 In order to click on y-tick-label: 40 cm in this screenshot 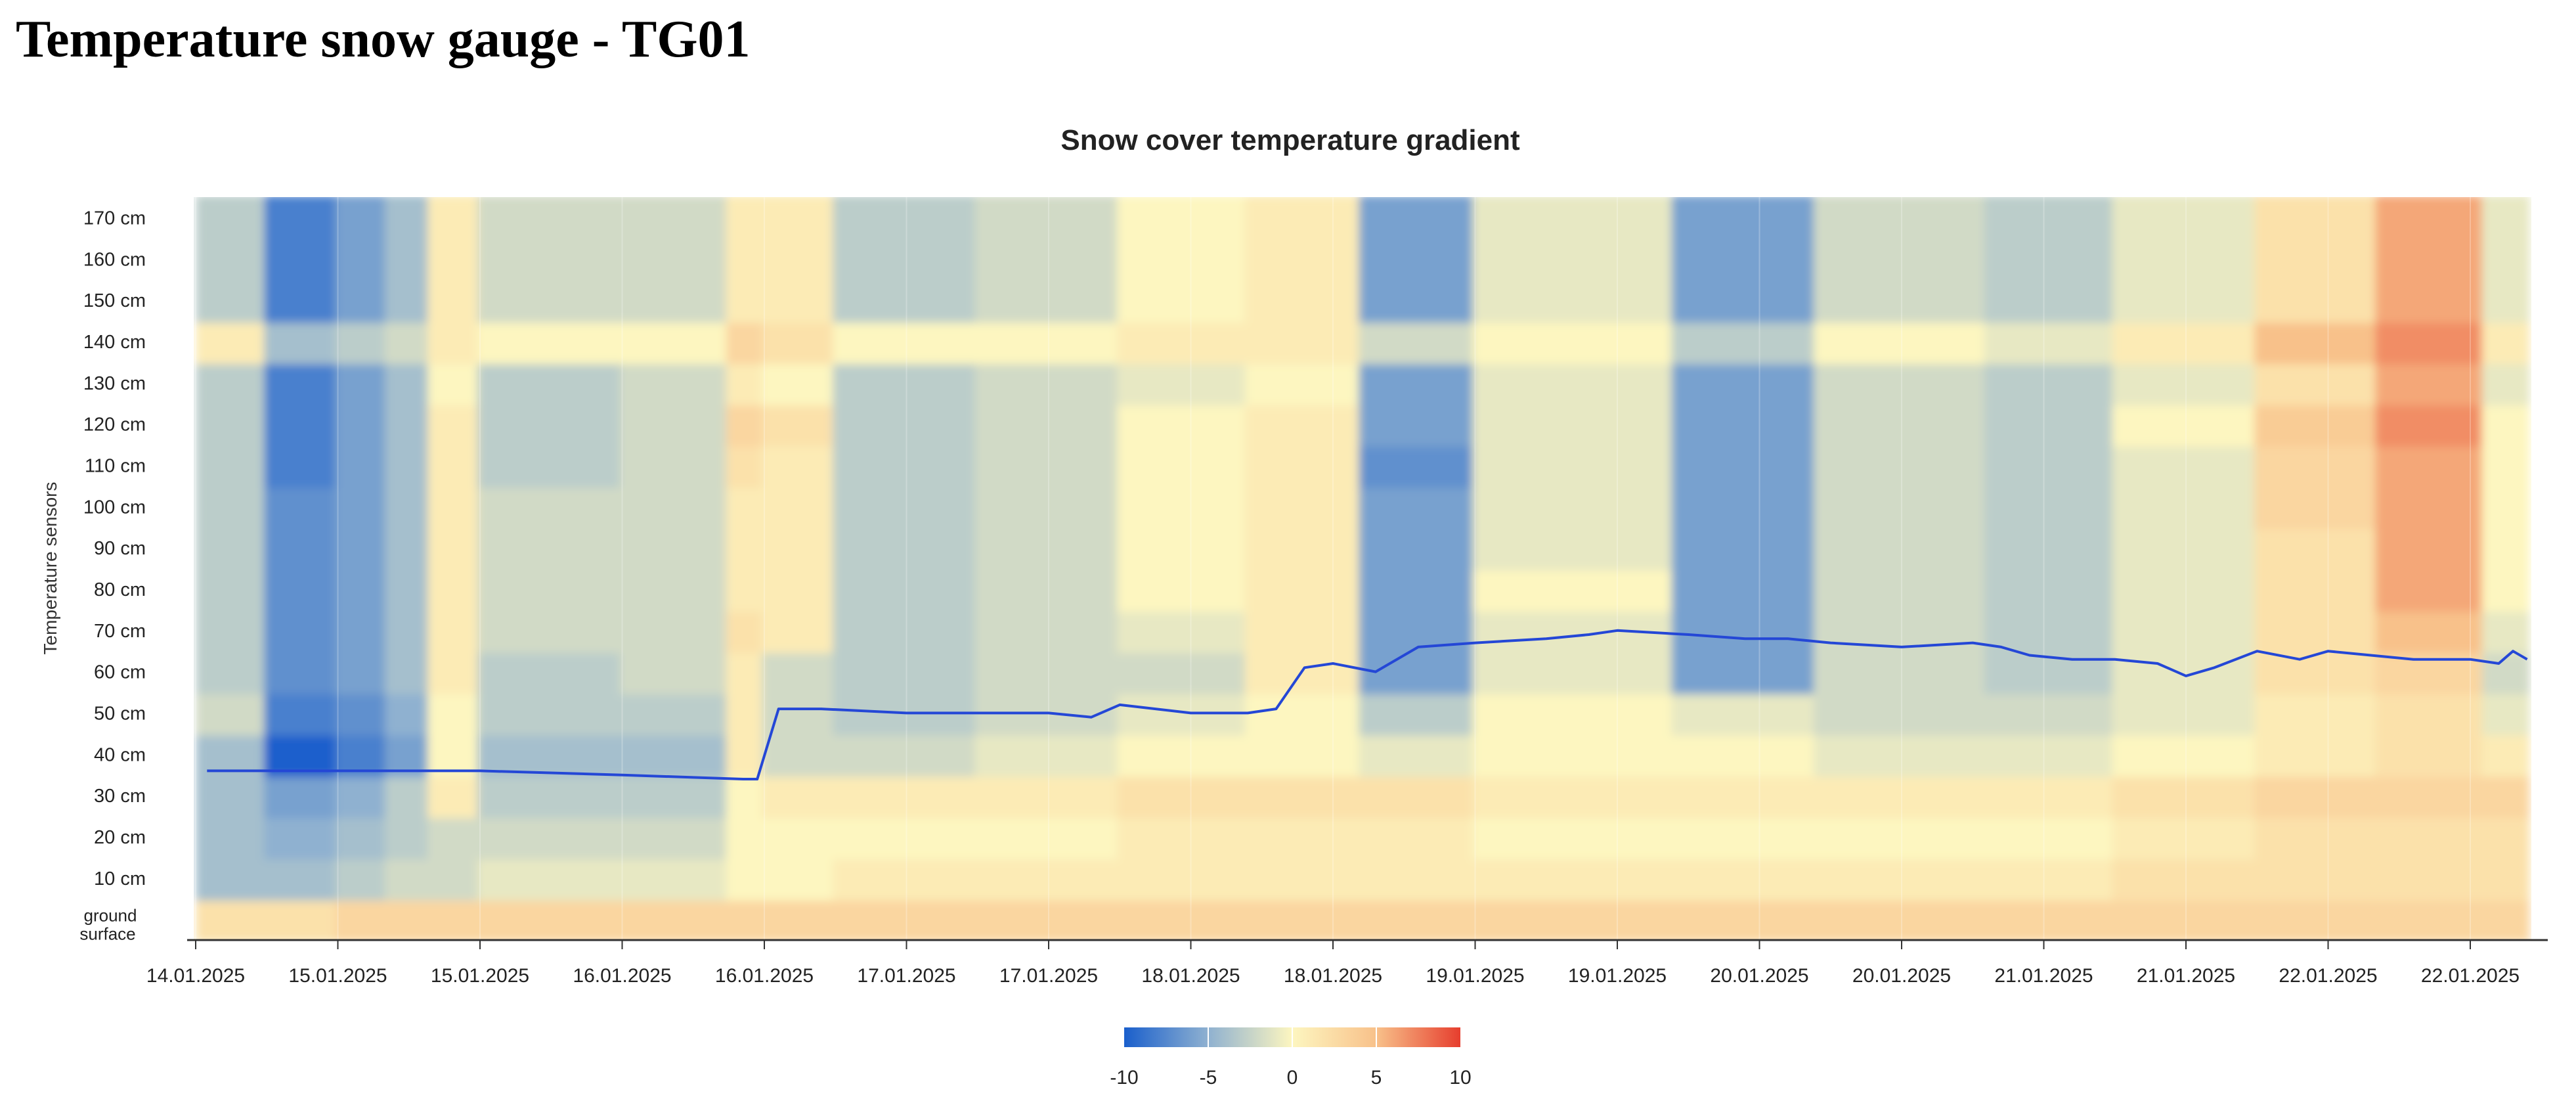, I will do `click(120, 754)`.